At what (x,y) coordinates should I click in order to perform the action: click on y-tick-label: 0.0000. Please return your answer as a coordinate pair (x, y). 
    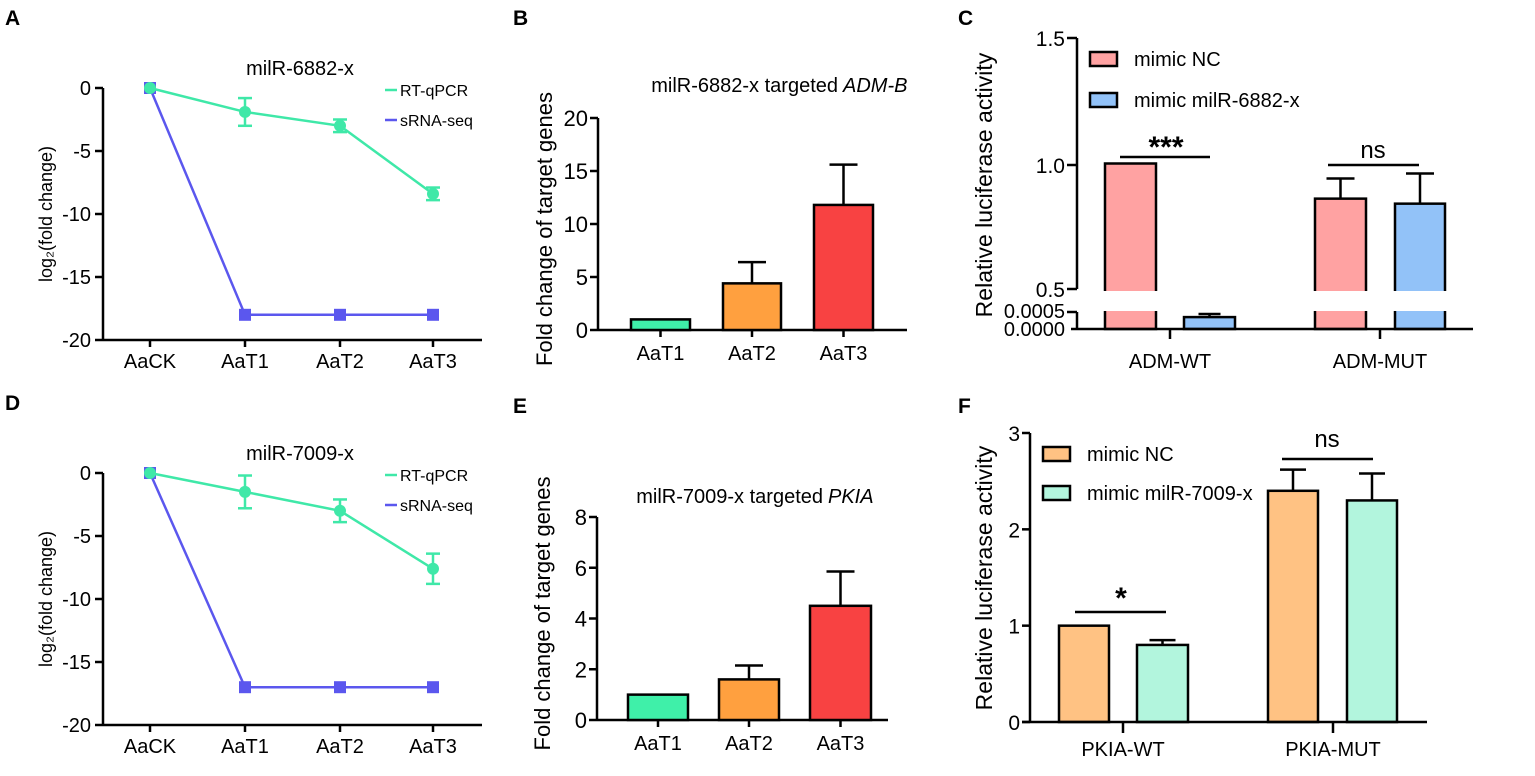
    Looking at the image, I should click on (1034, 330).